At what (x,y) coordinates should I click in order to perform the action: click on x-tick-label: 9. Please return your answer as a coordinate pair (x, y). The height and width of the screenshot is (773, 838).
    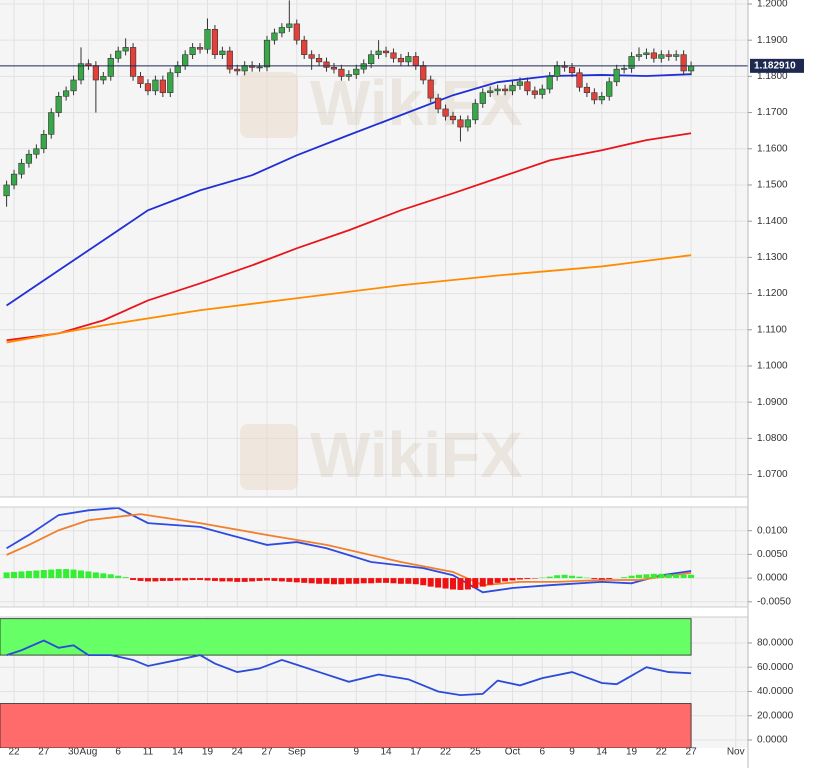
    Looking at the image, I should click on (572, 752).